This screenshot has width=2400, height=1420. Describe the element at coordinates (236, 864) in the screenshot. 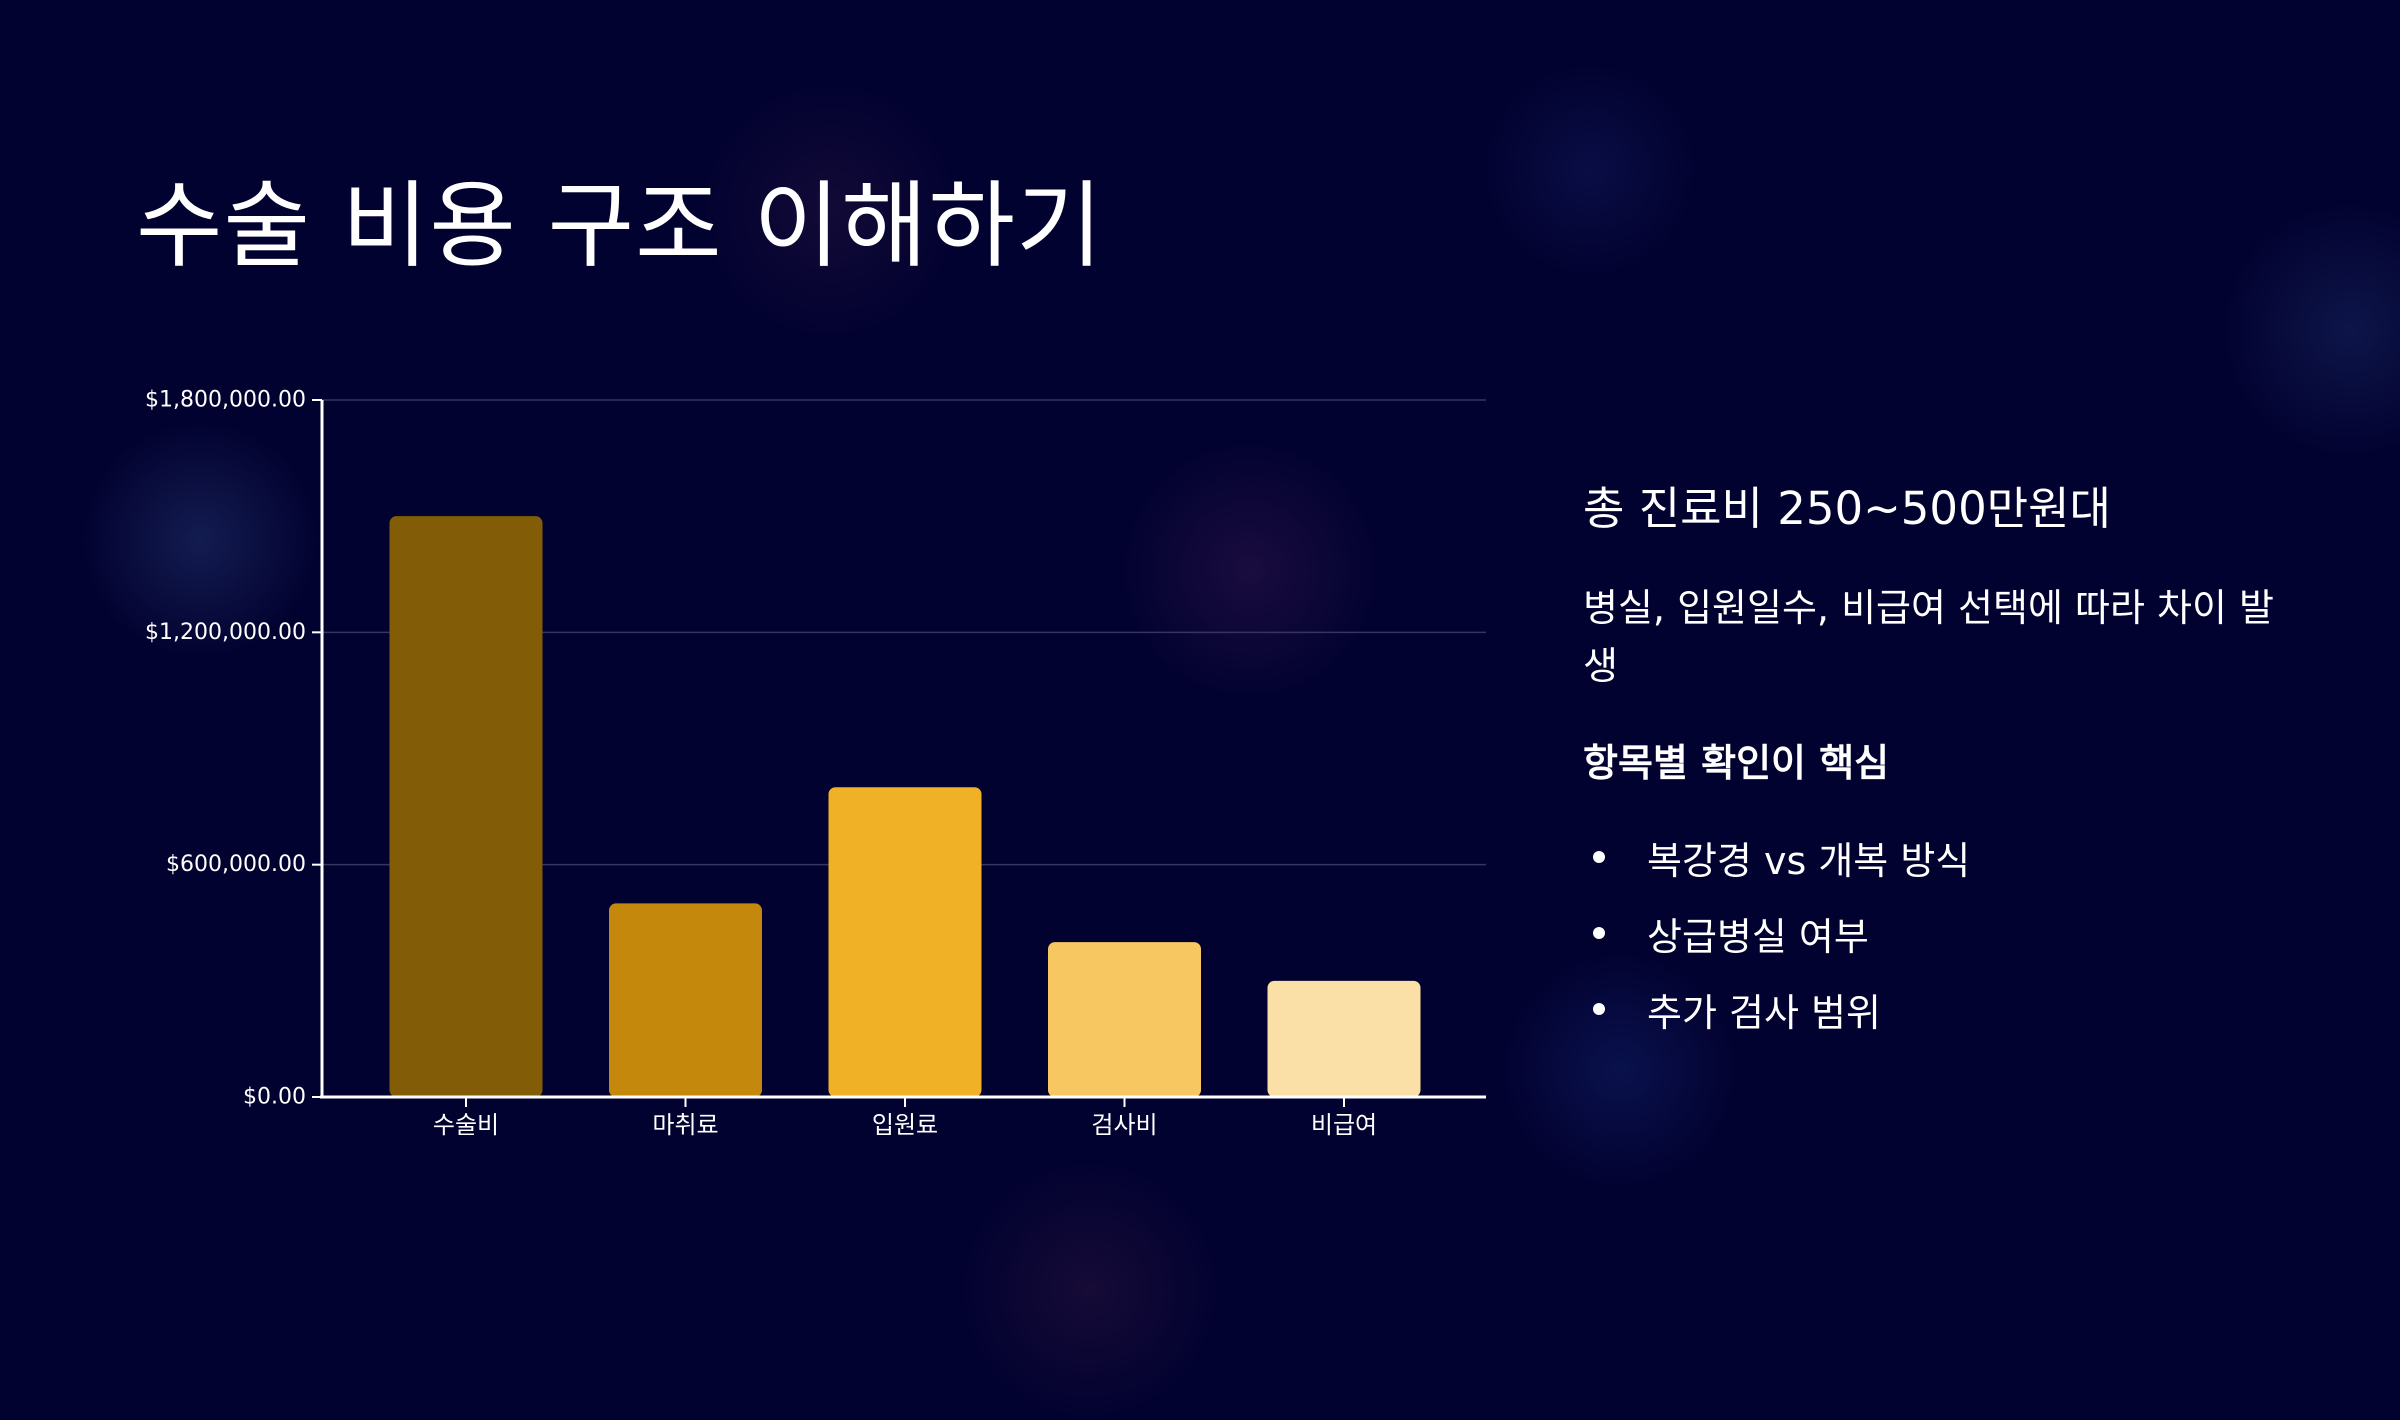

I see `y-tick-label: $600,000.00` at that location.